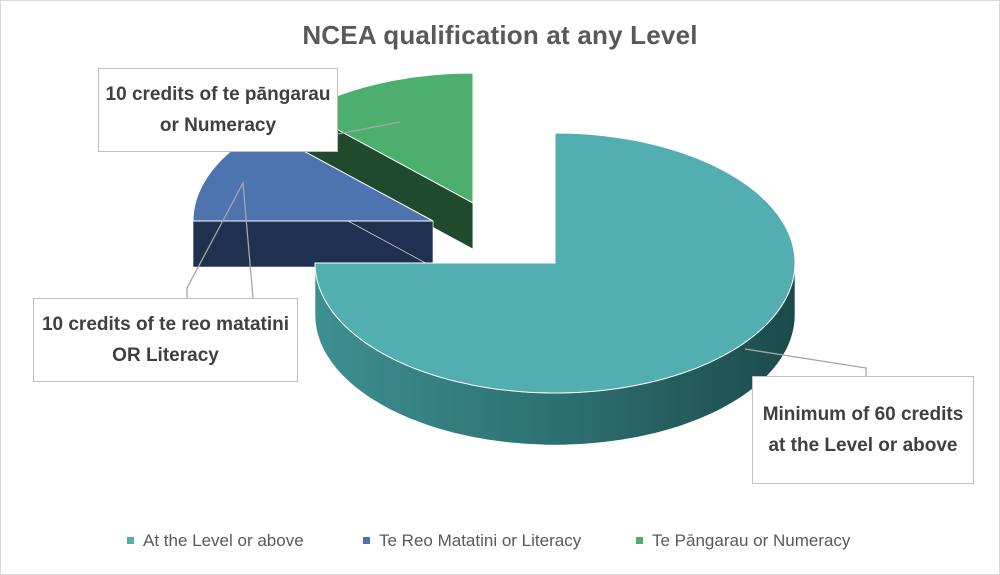  Describe the element at coordinates (369, 128) in the screenshot. I see `leader-line-numeracy` at that location.